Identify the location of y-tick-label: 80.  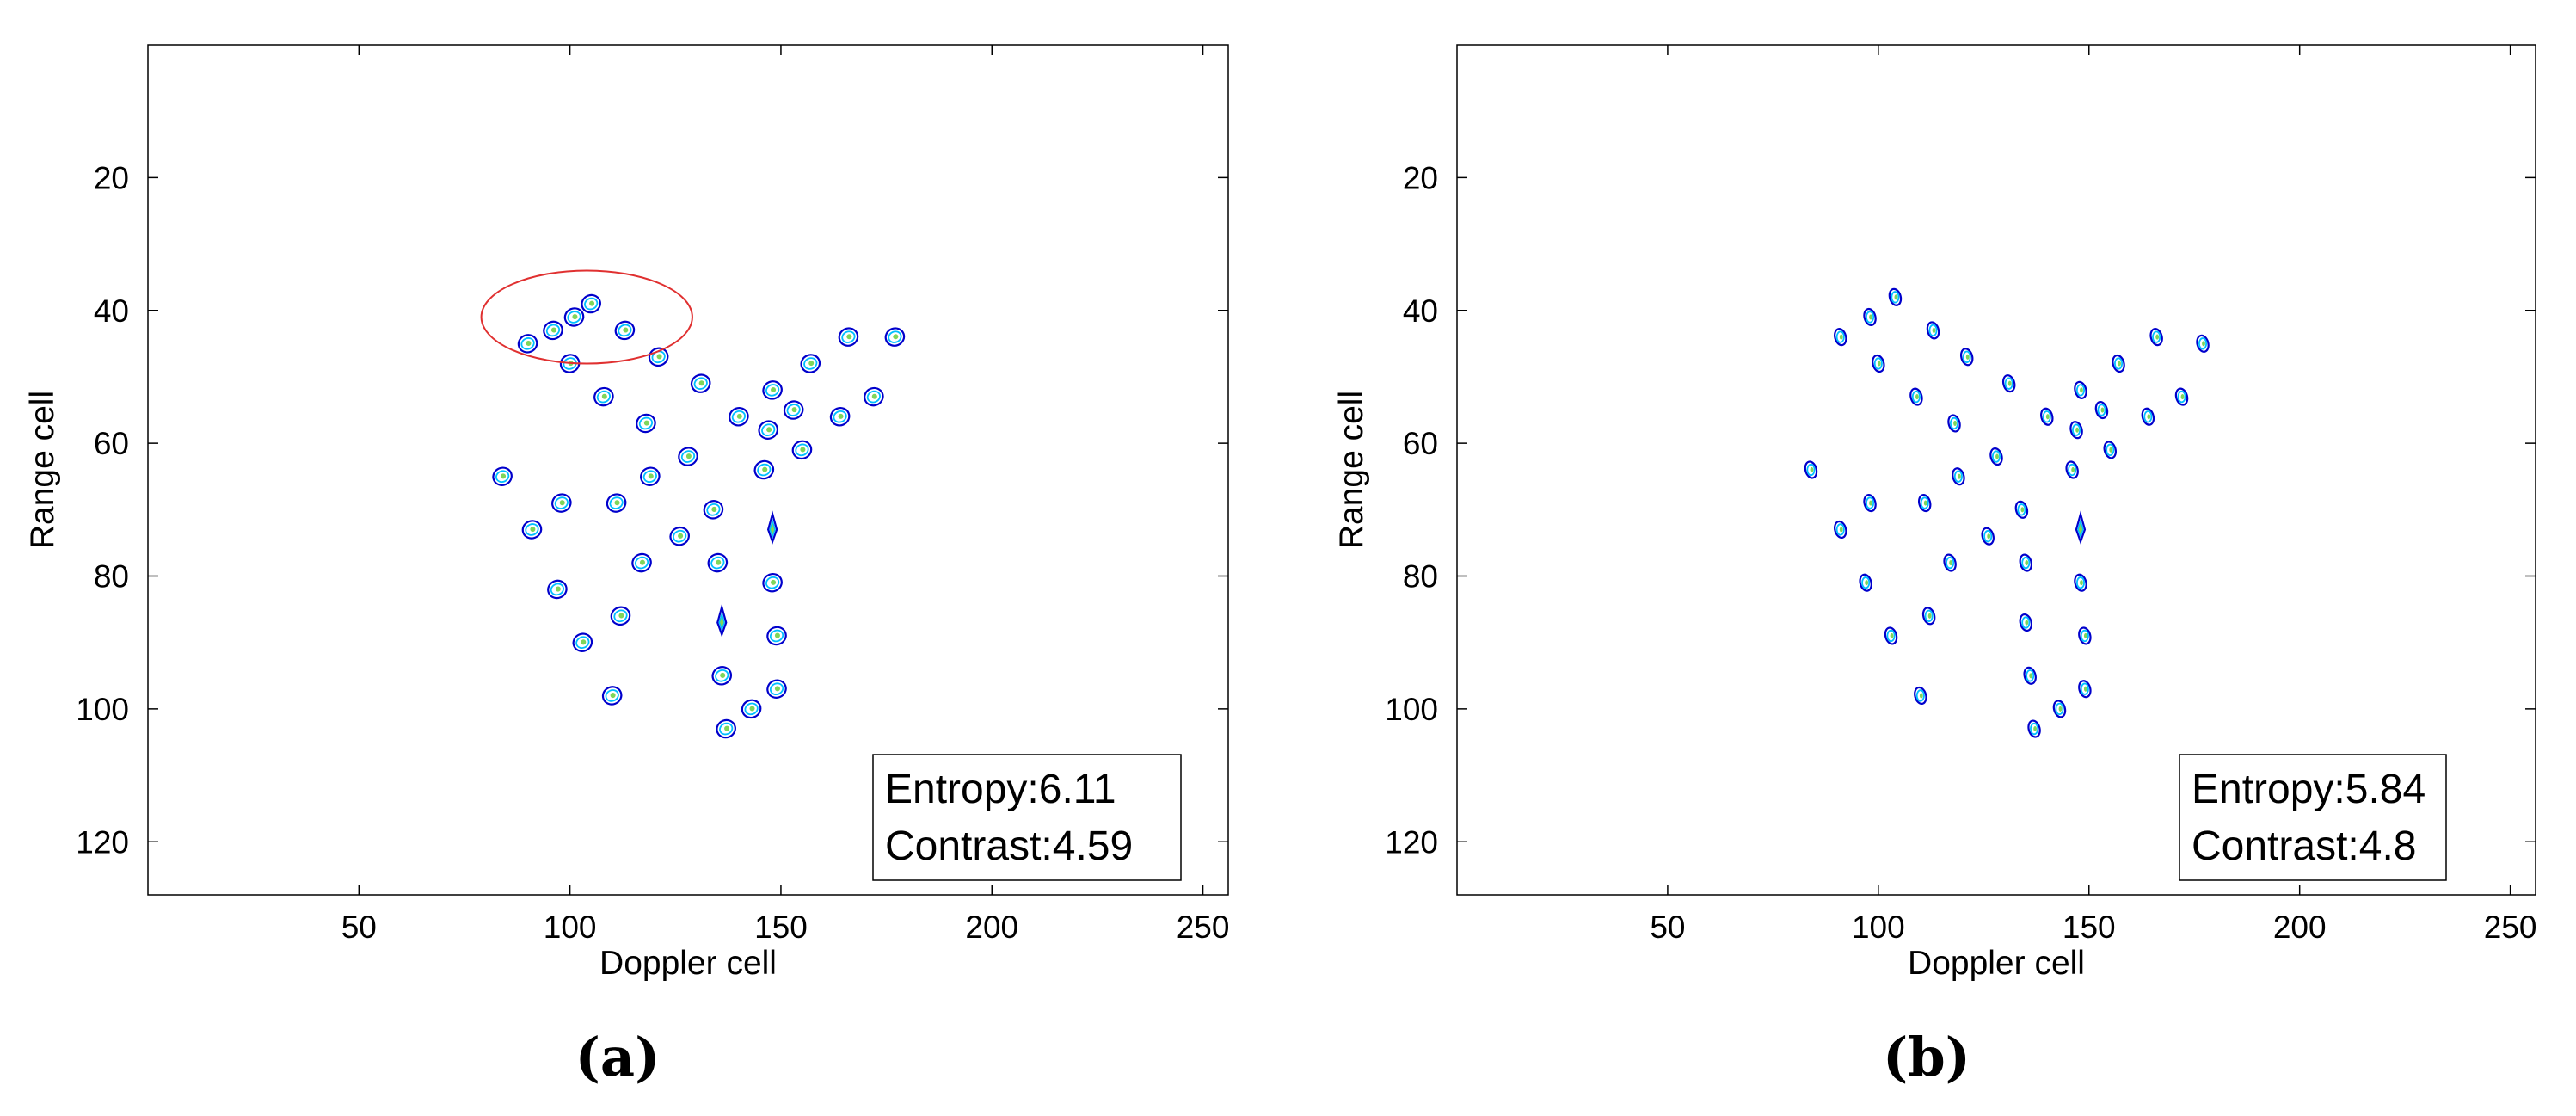
(1420, 577).